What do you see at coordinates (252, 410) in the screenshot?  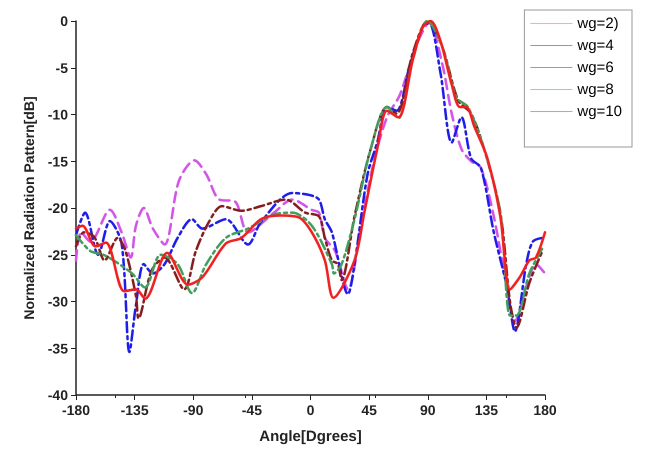 I see `x-tick-label: -45` at bounding box center [252, 410].